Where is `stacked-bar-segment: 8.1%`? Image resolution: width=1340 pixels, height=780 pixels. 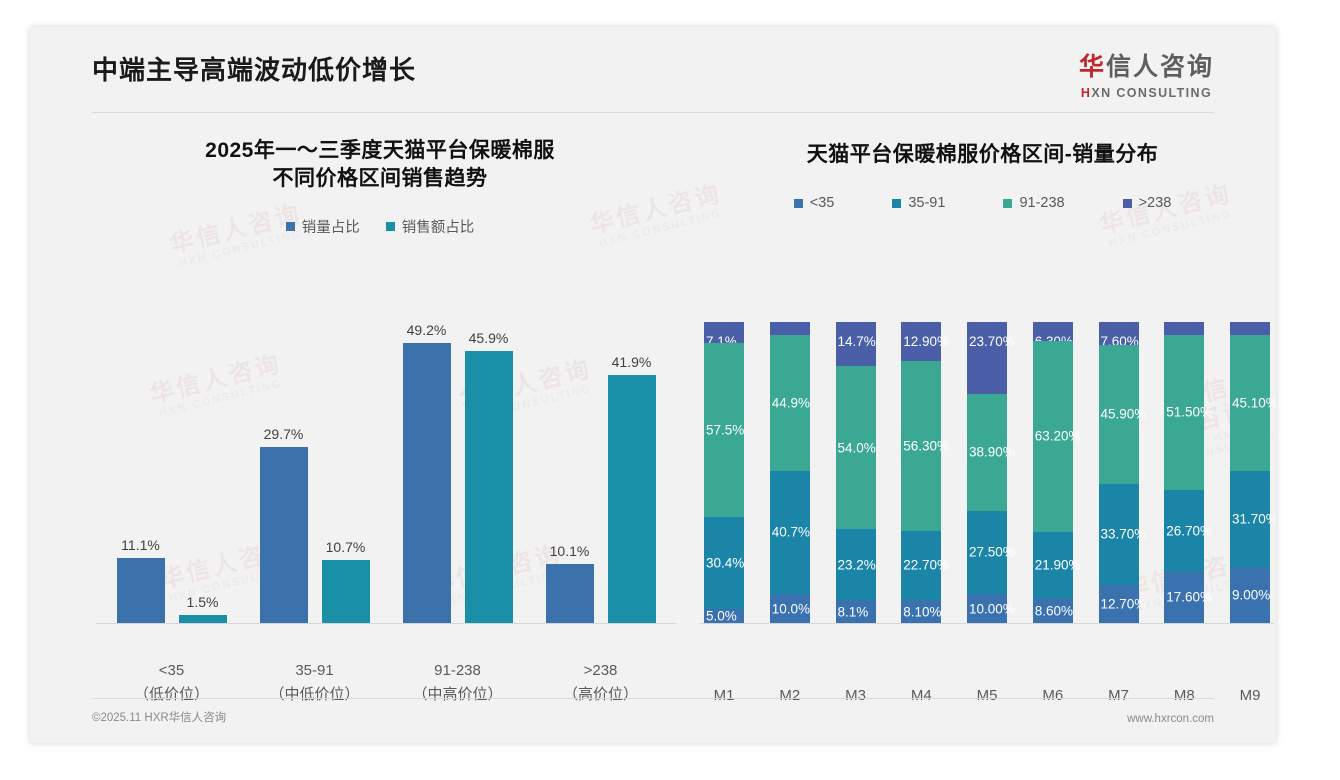
stacked-bar-segment: 8.1% is located at coordinates (855, 611).